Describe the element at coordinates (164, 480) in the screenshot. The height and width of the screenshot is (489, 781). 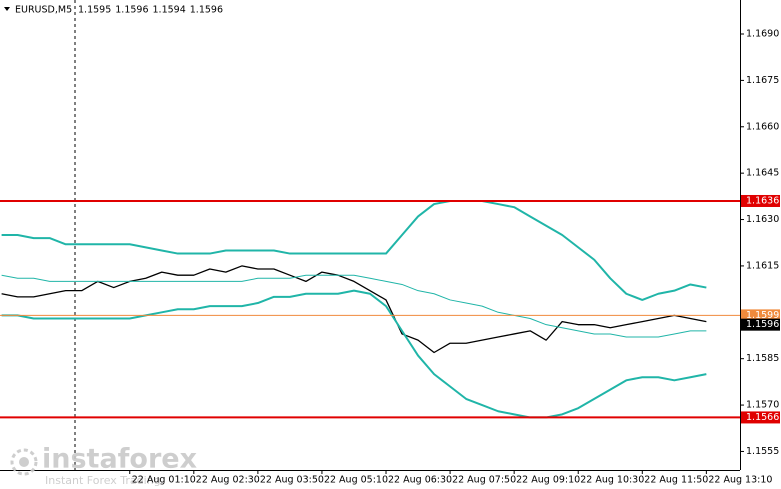
I see `x-tick-label: 22 Aug 01:10` at that location.